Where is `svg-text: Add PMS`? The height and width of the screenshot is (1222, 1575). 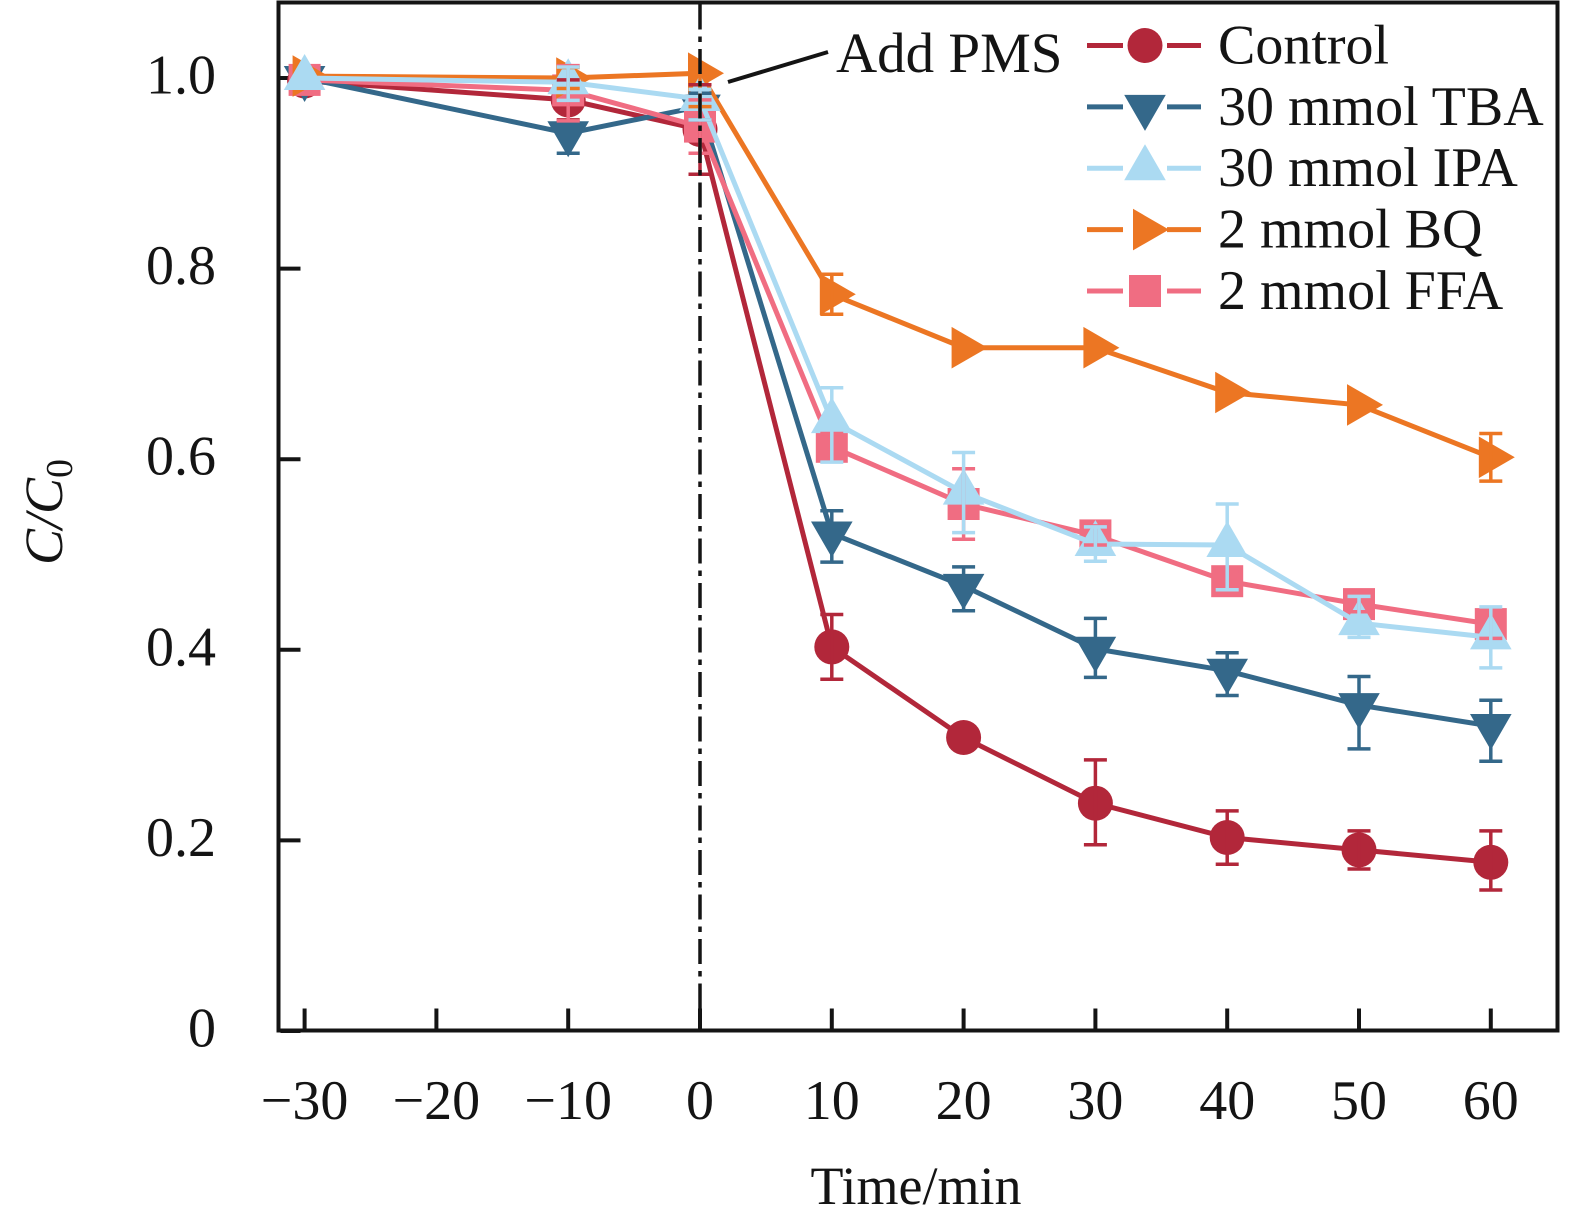 svg-text: Add PMS is located at coordinates (949, 53).